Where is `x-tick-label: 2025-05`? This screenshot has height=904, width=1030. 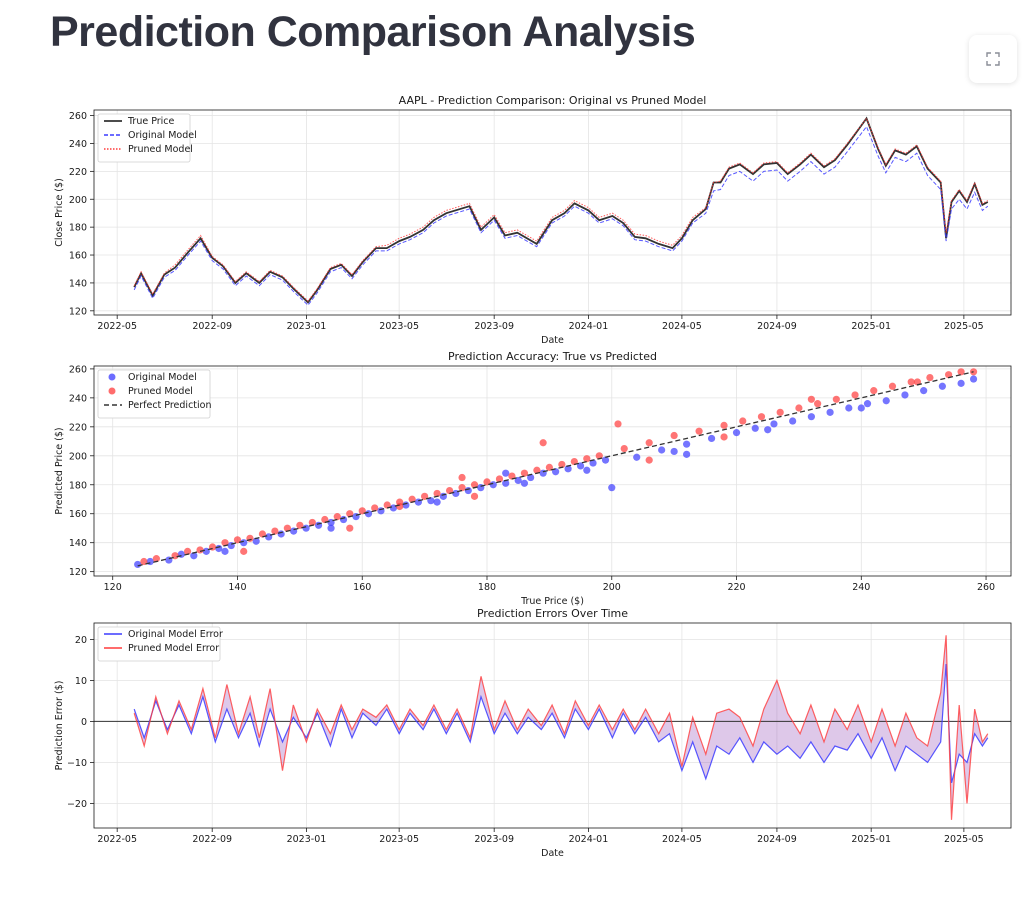 x-tick-label: 2025-05 is located at coordinates (964, 326).